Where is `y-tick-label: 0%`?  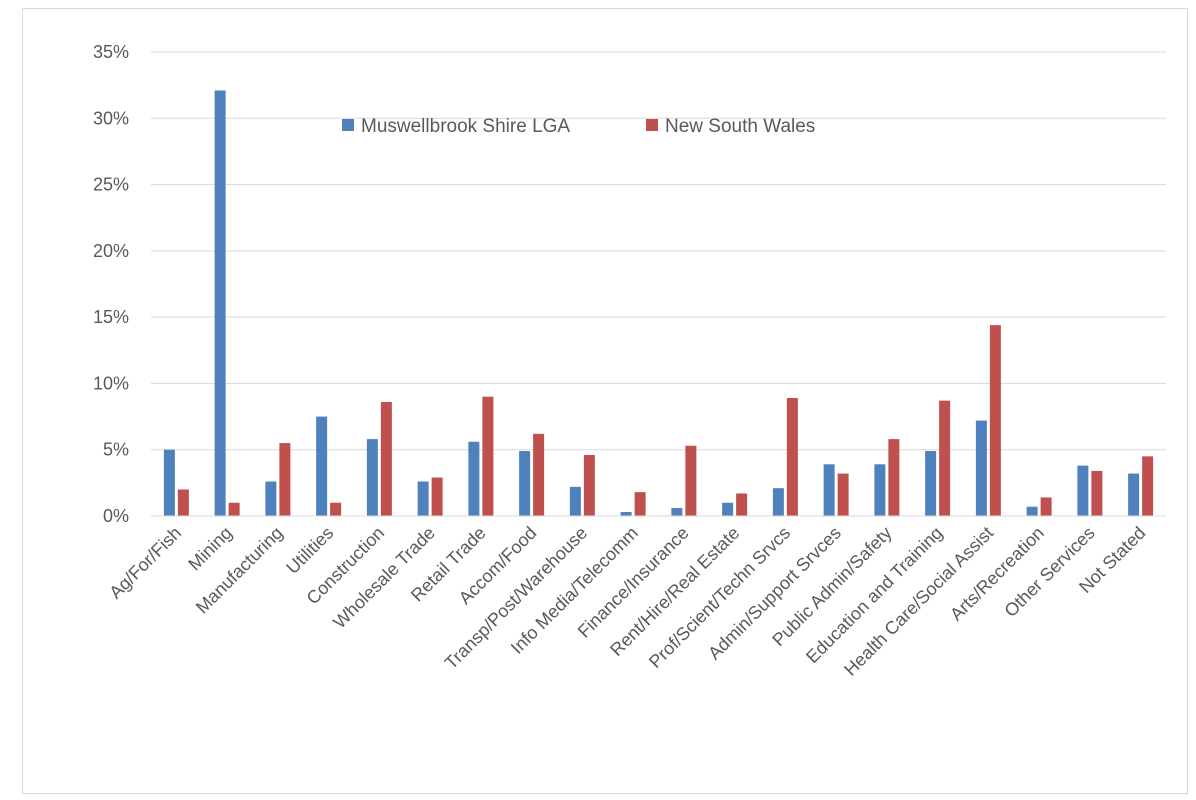
y-tick-label: 0% is located at coordinates (116, 516).